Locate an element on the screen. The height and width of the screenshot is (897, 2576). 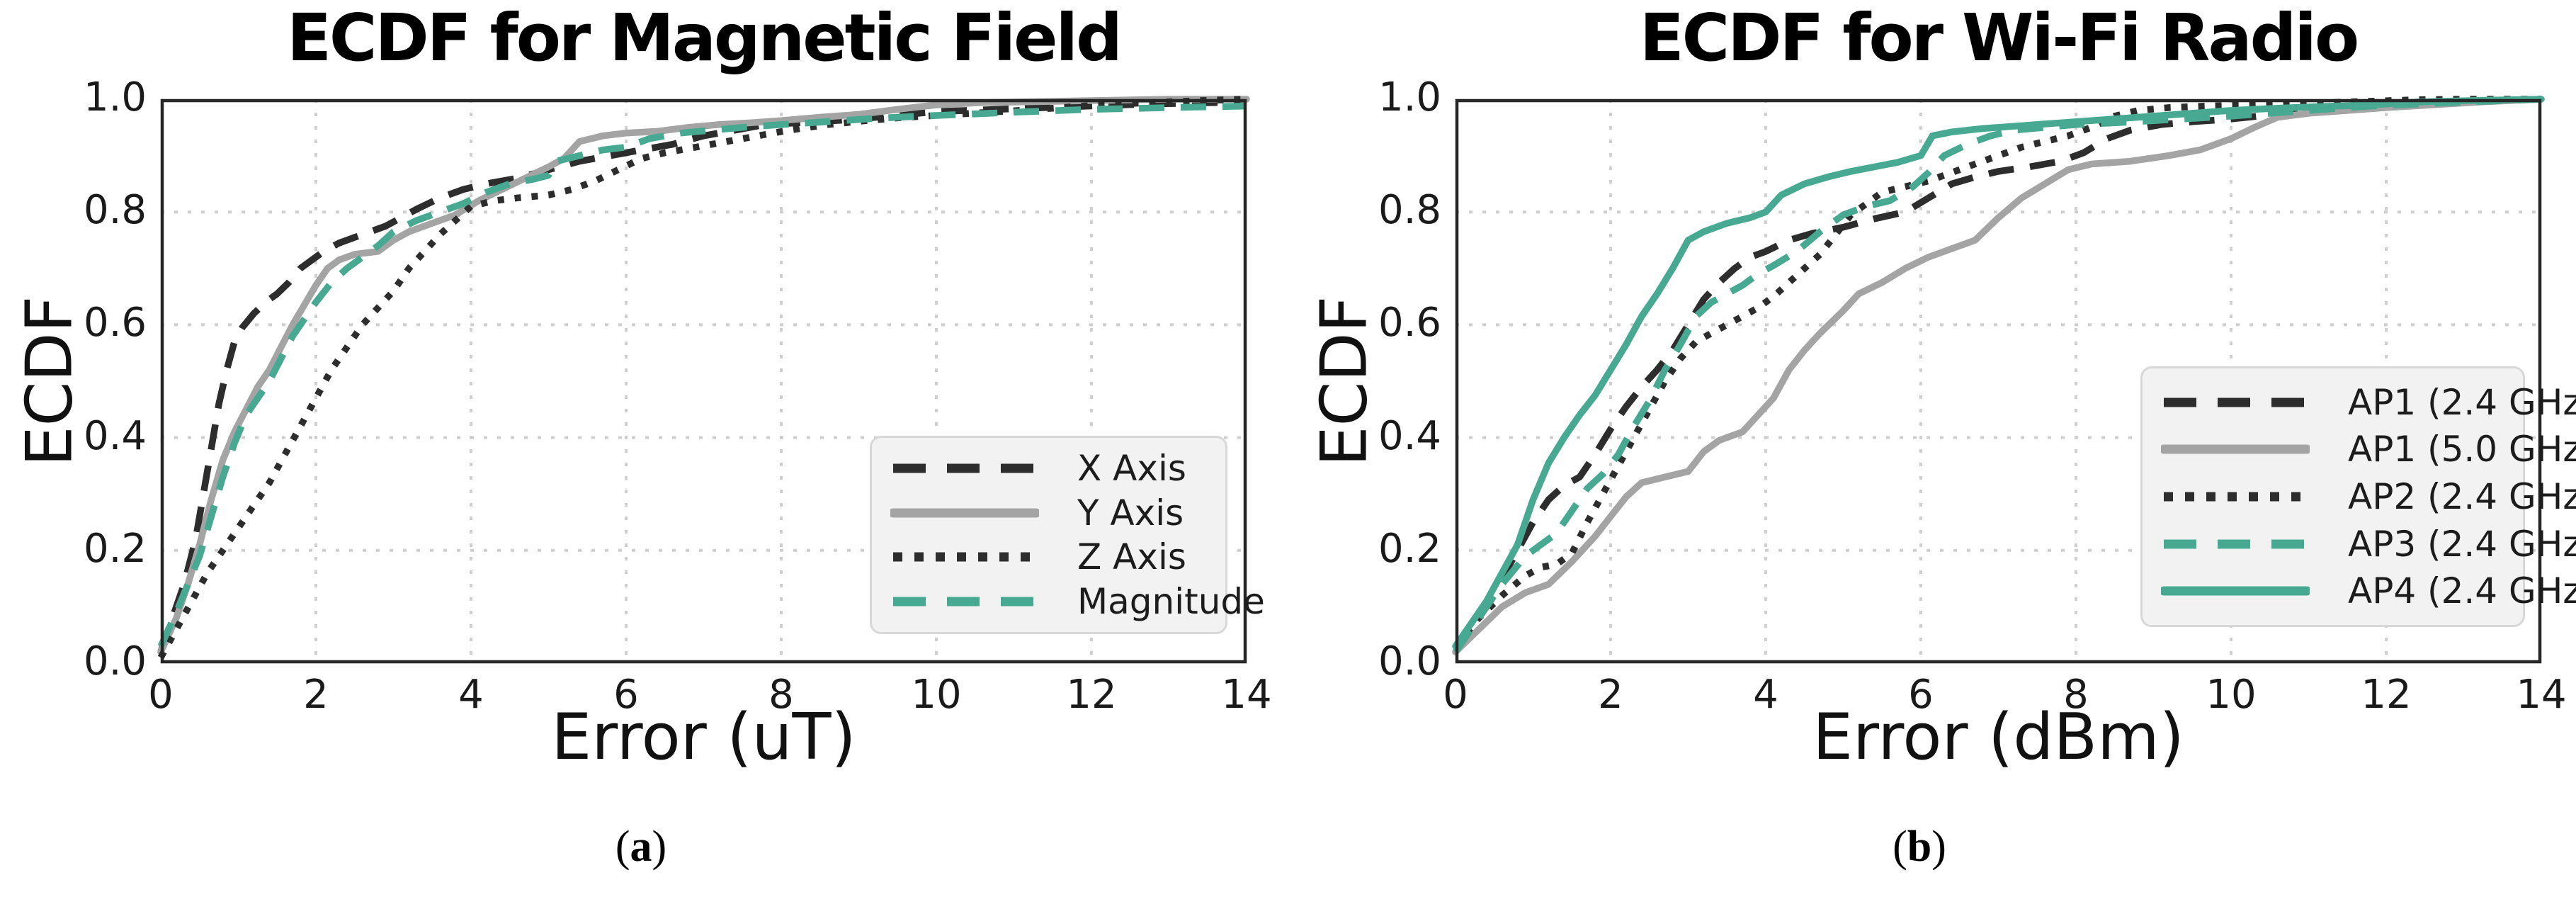
legend-item-ap3-2-4-ghz-: AP3 (2.4 GHz) is located at coordinates (2368, 544).